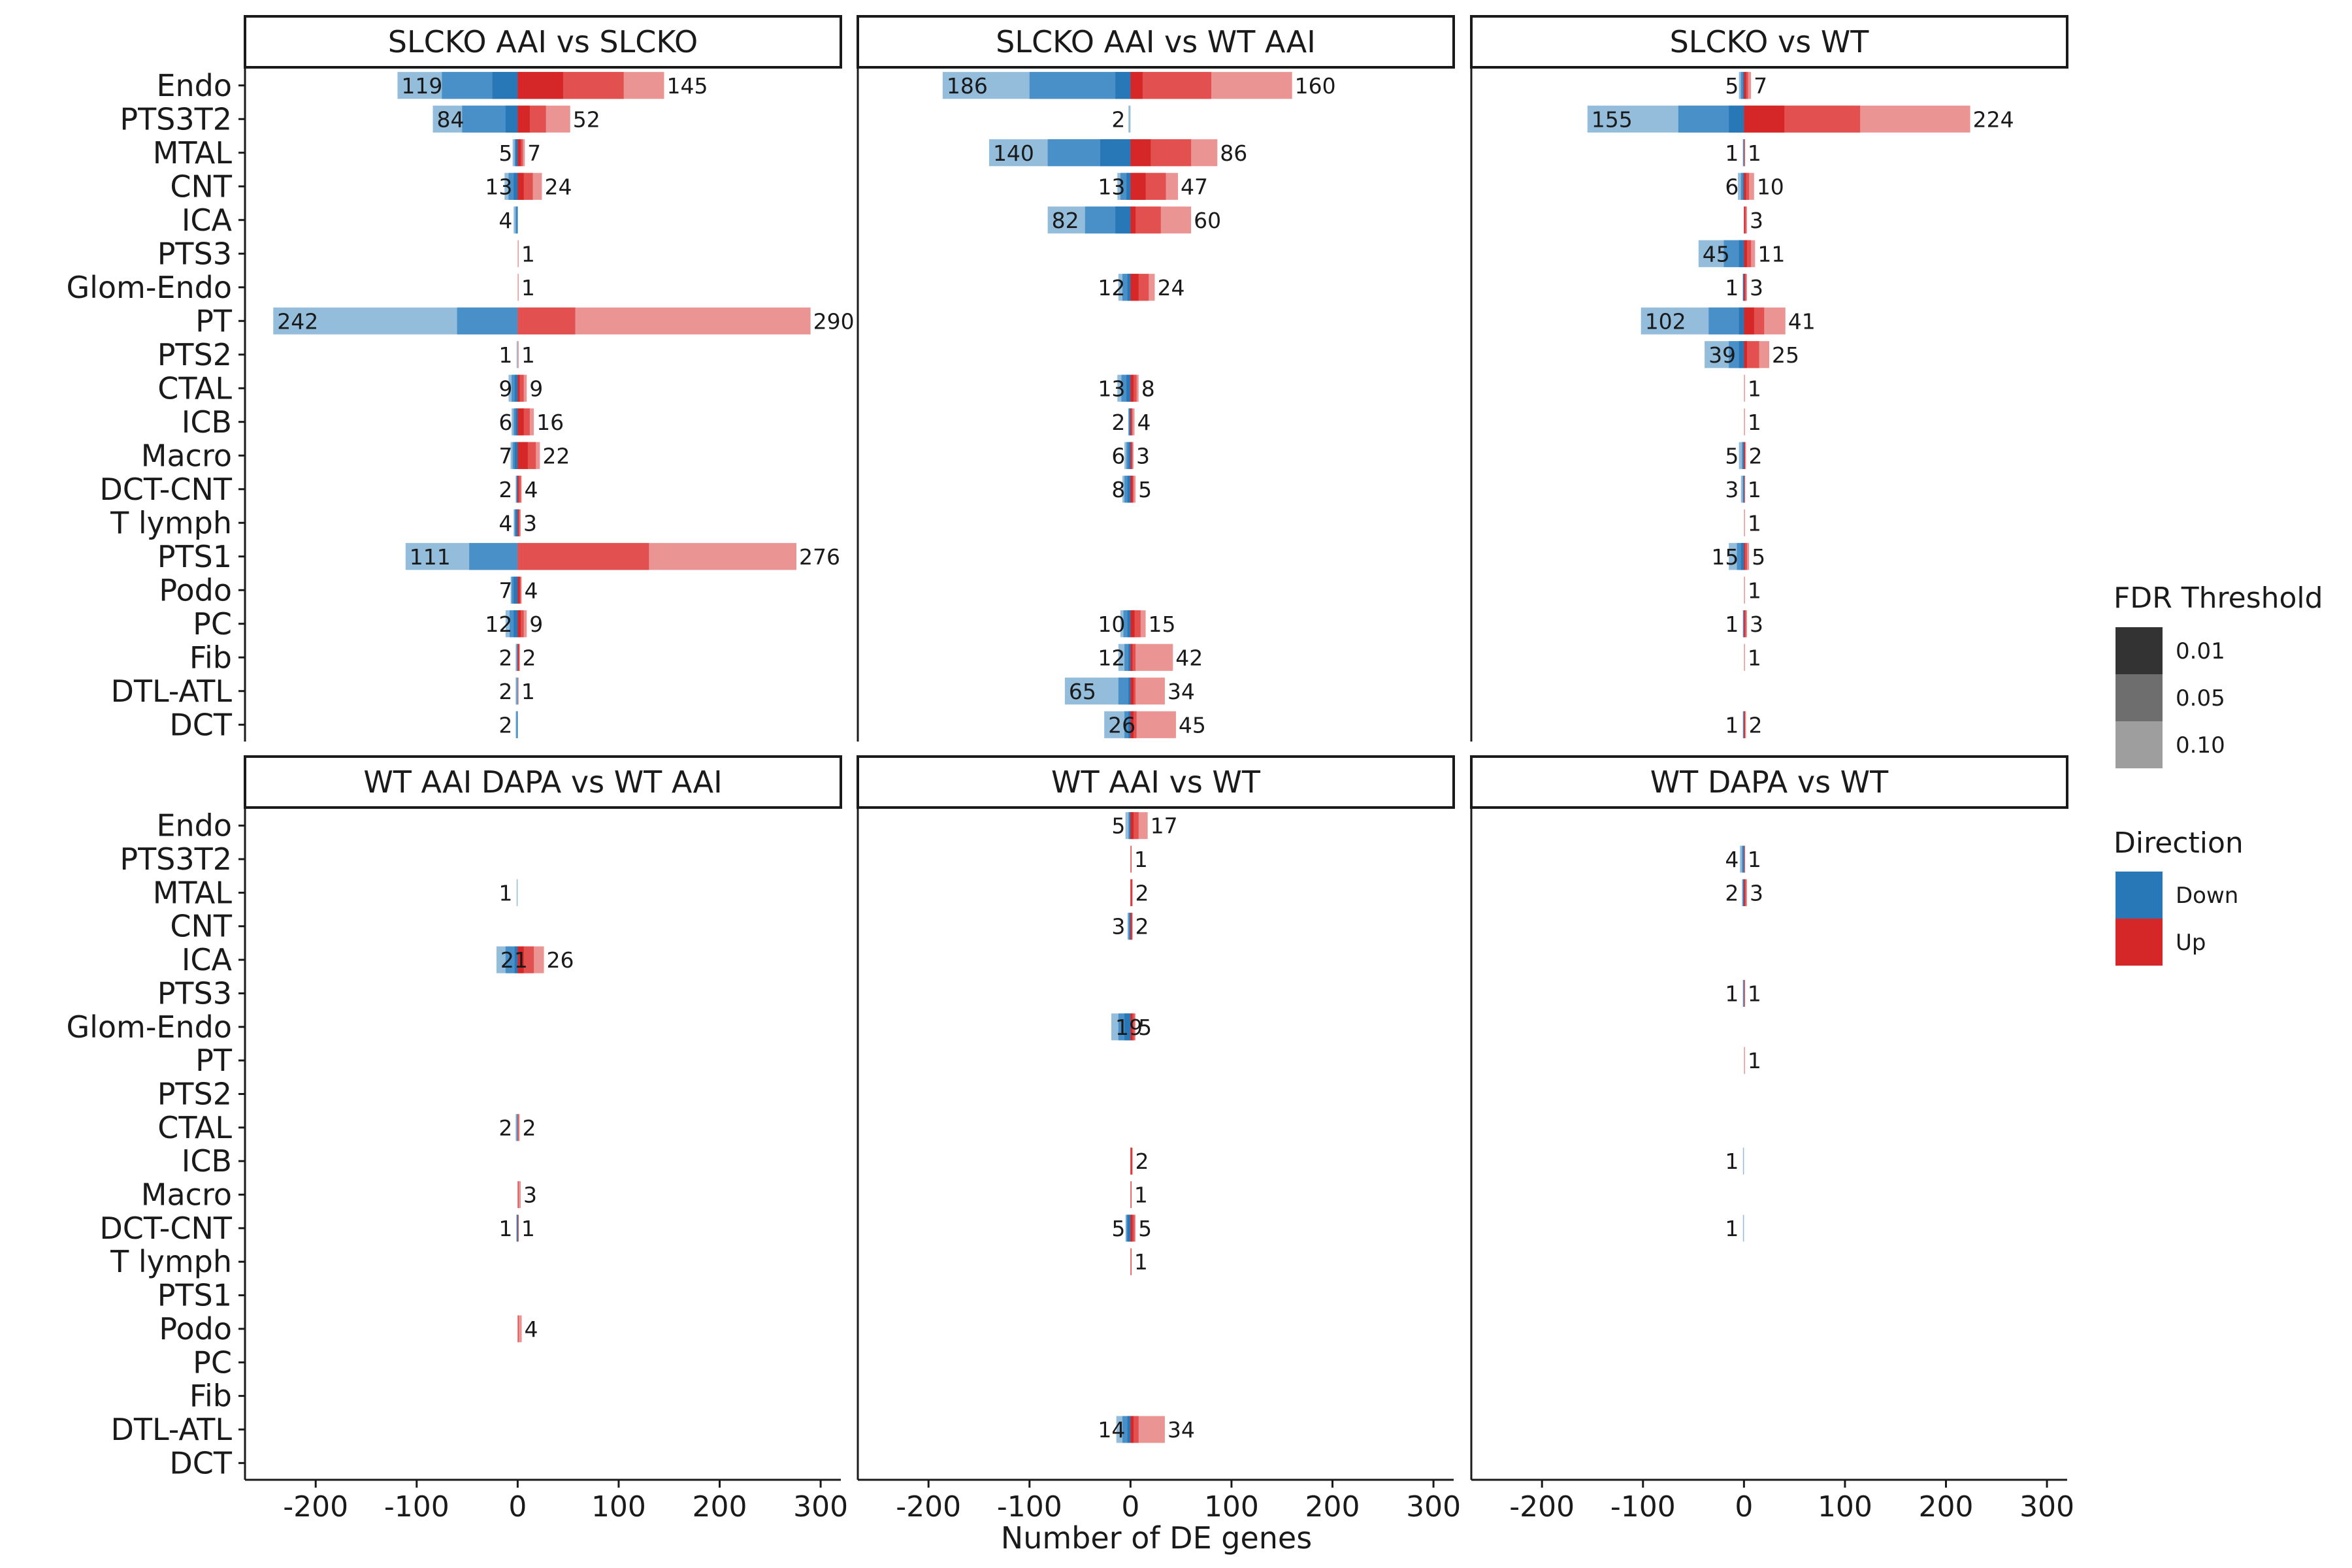 The width and height of the screenshot is (2352, 1568). What do you see at coordinates (1753, 220) in the screenshot?
I see `bar-group-ica: 3` at bounding box center [1753, 220].